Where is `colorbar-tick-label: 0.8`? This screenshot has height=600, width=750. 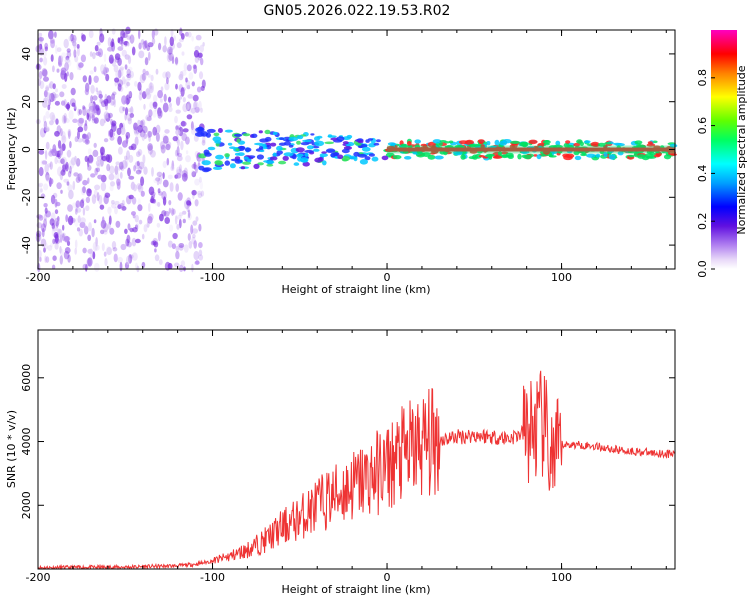
colorbar-tick-label: 0.8 is located at coordinates (702, 78).